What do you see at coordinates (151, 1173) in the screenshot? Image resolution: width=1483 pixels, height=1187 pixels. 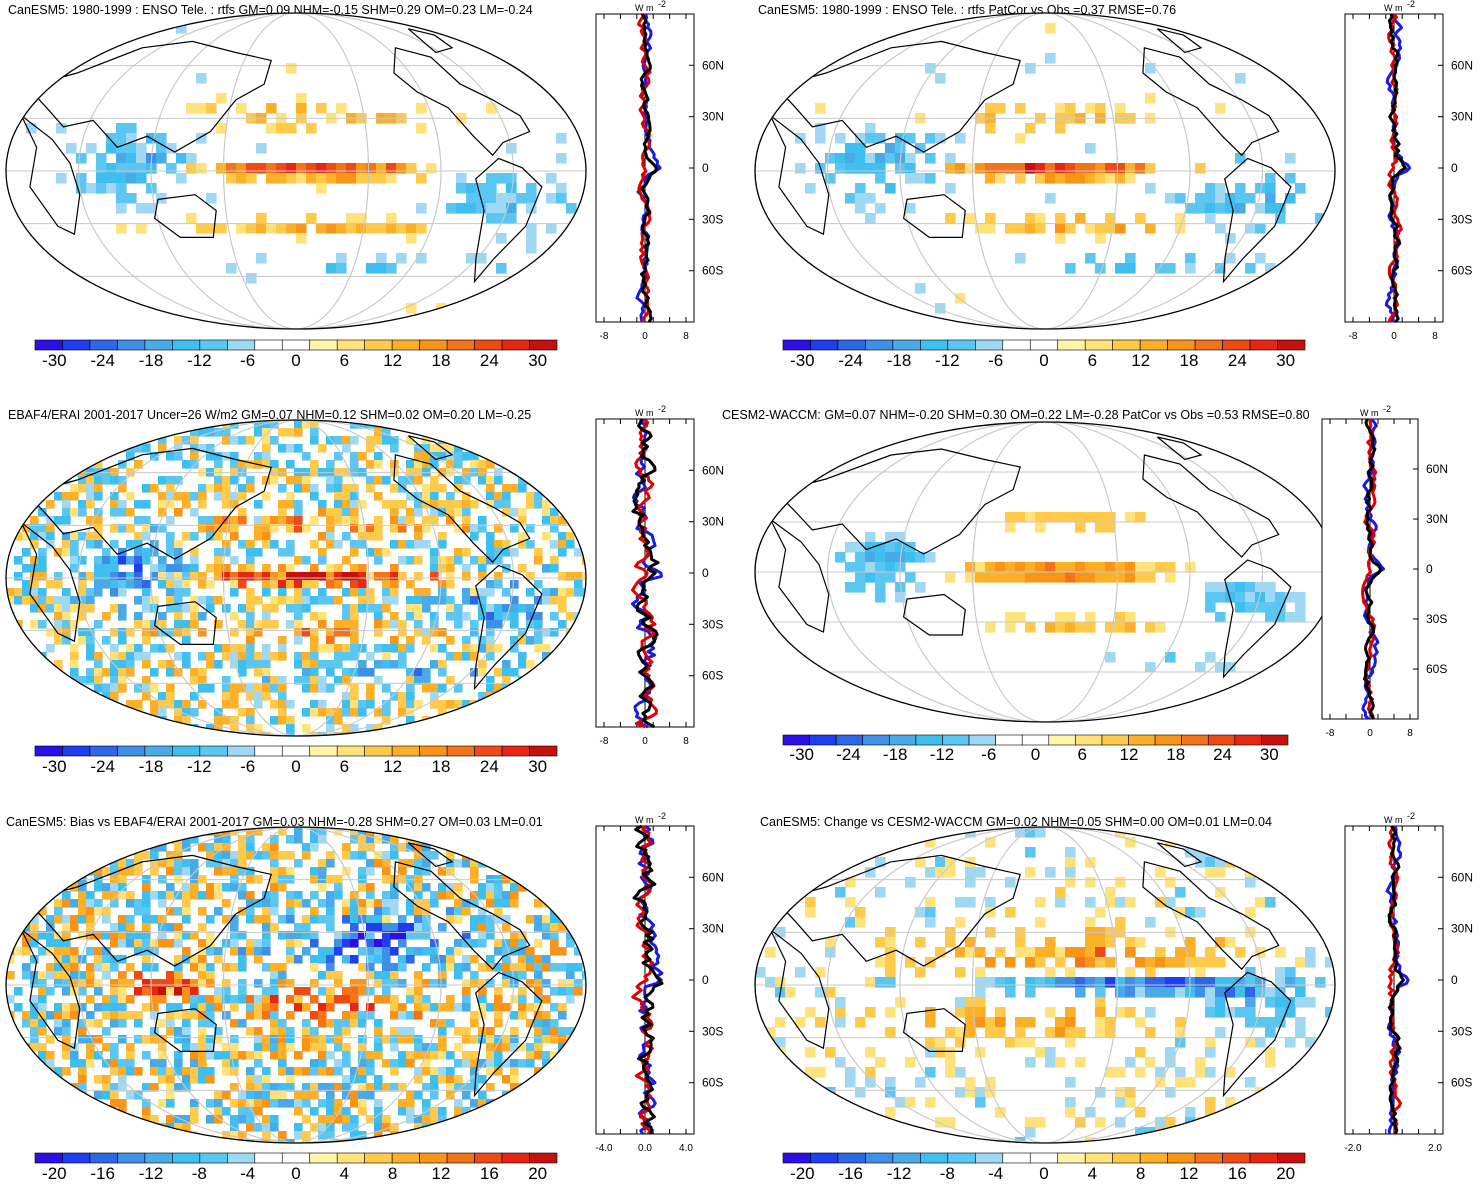 I see `colorbar-label: -12` at bounding box center [151, 1173].